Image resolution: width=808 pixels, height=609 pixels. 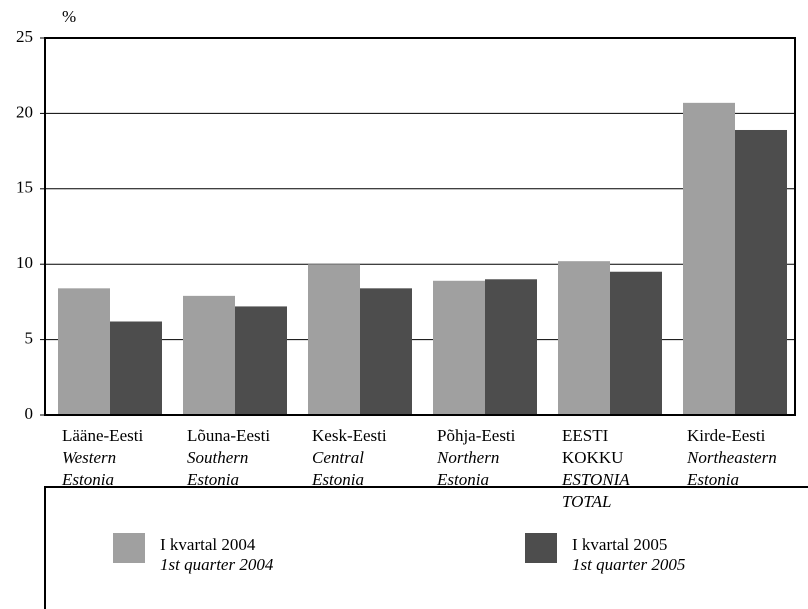 I want to click on x-tick-label-en: Northeastern Estonia, so click(x=733, y=468).